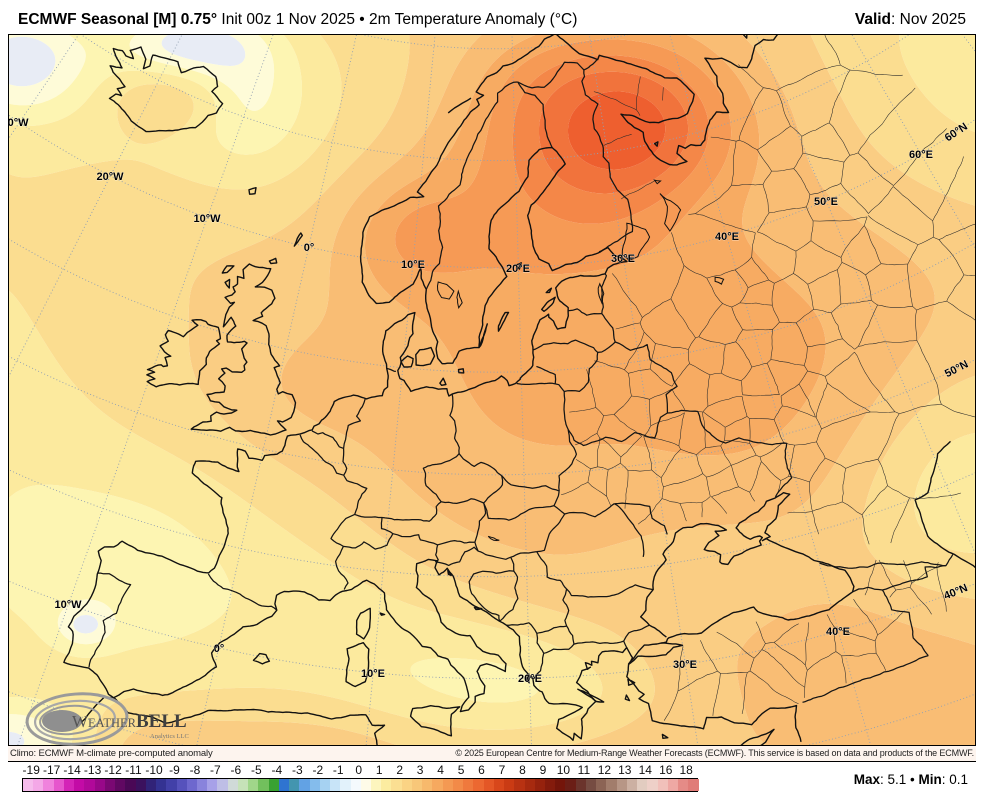 The image size is (984, 808). What do you see at coordinates (921, 155) in the screenshot?
I see `svg-text: 60°E` at bounding box center [921, 155].